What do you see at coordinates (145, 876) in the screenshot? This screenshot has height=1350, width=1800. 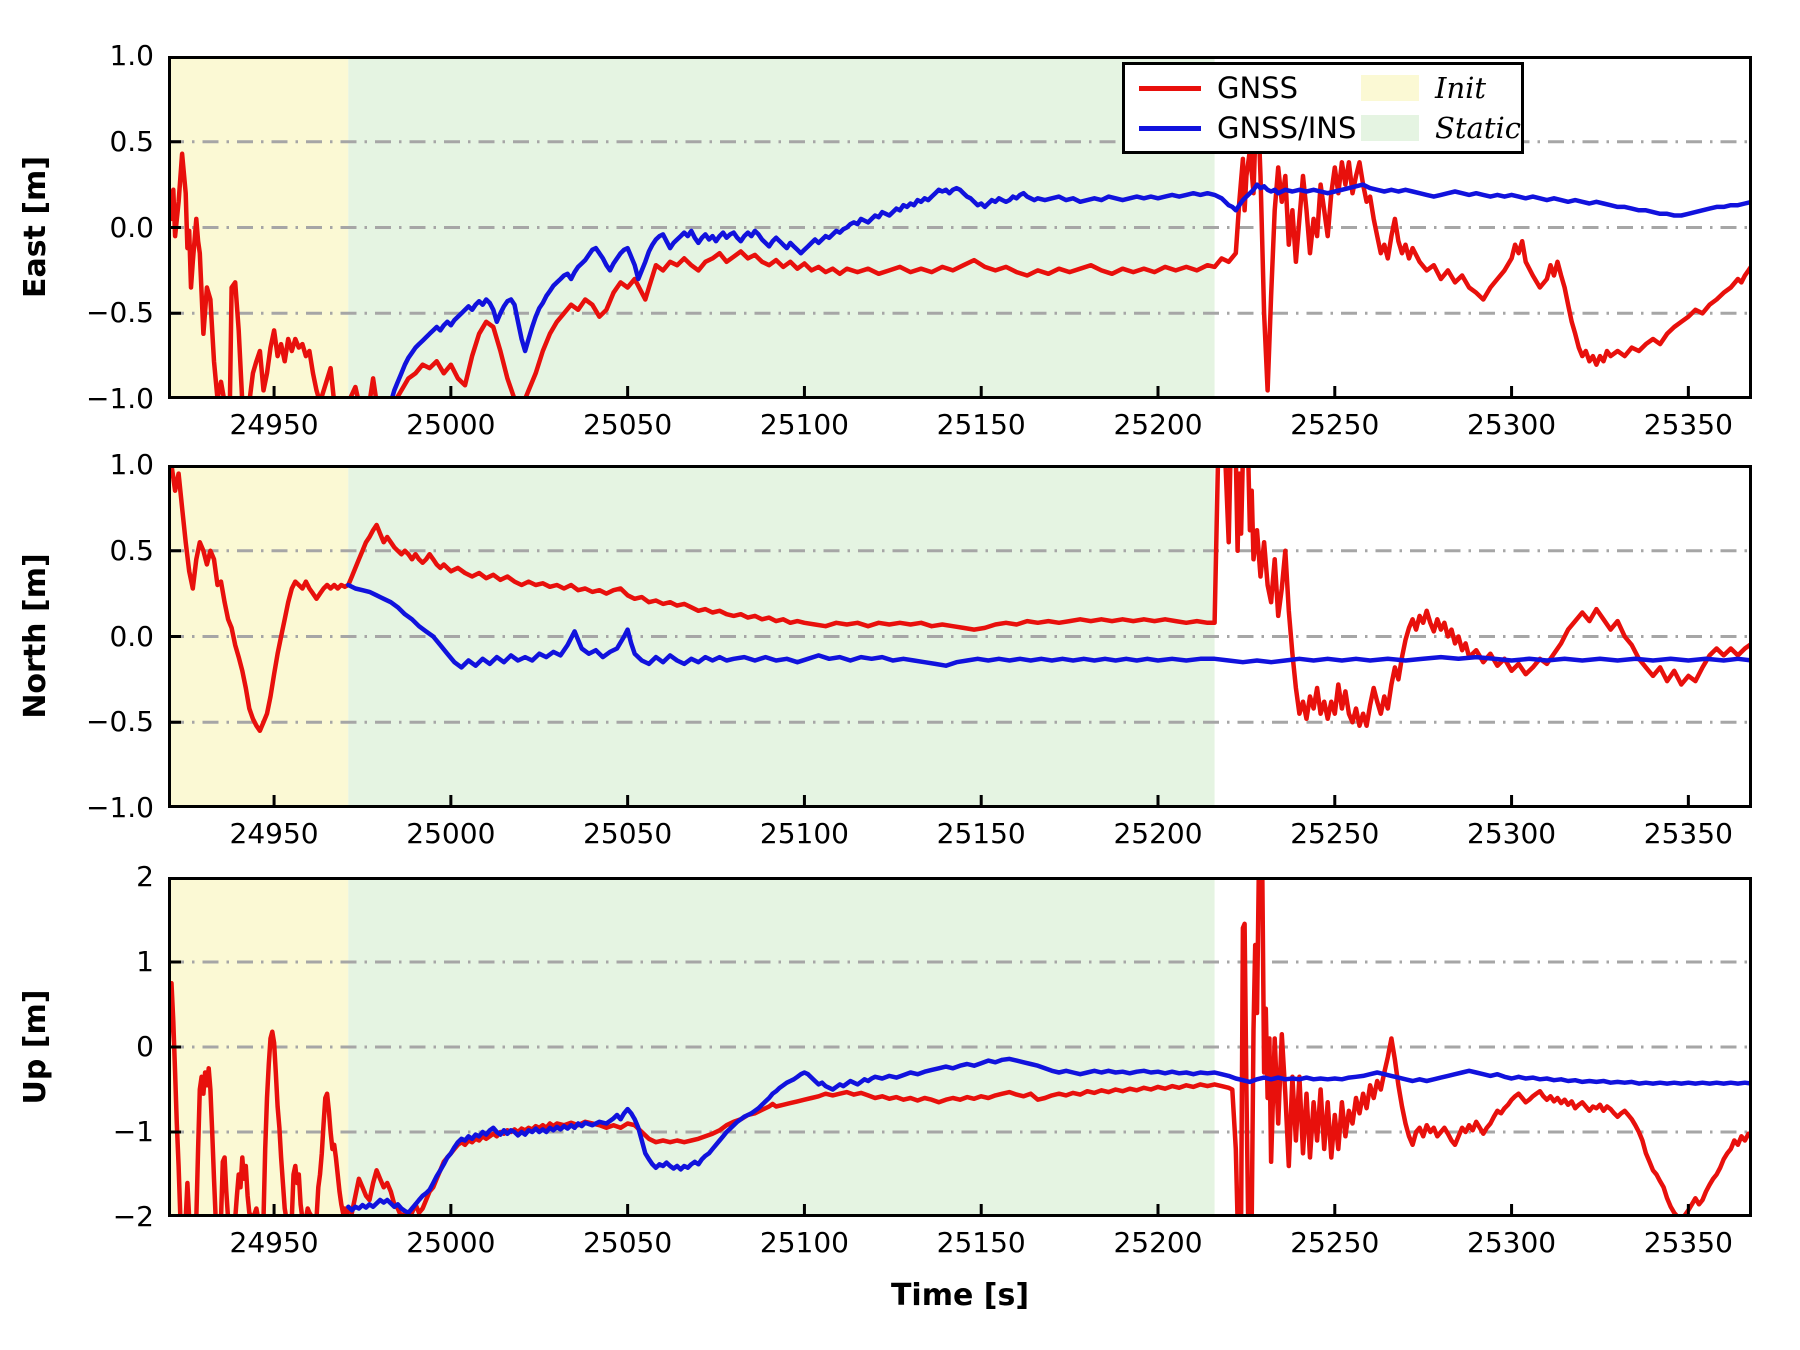 I see `y-tick-label: 2` at bounding box center [145, 876].